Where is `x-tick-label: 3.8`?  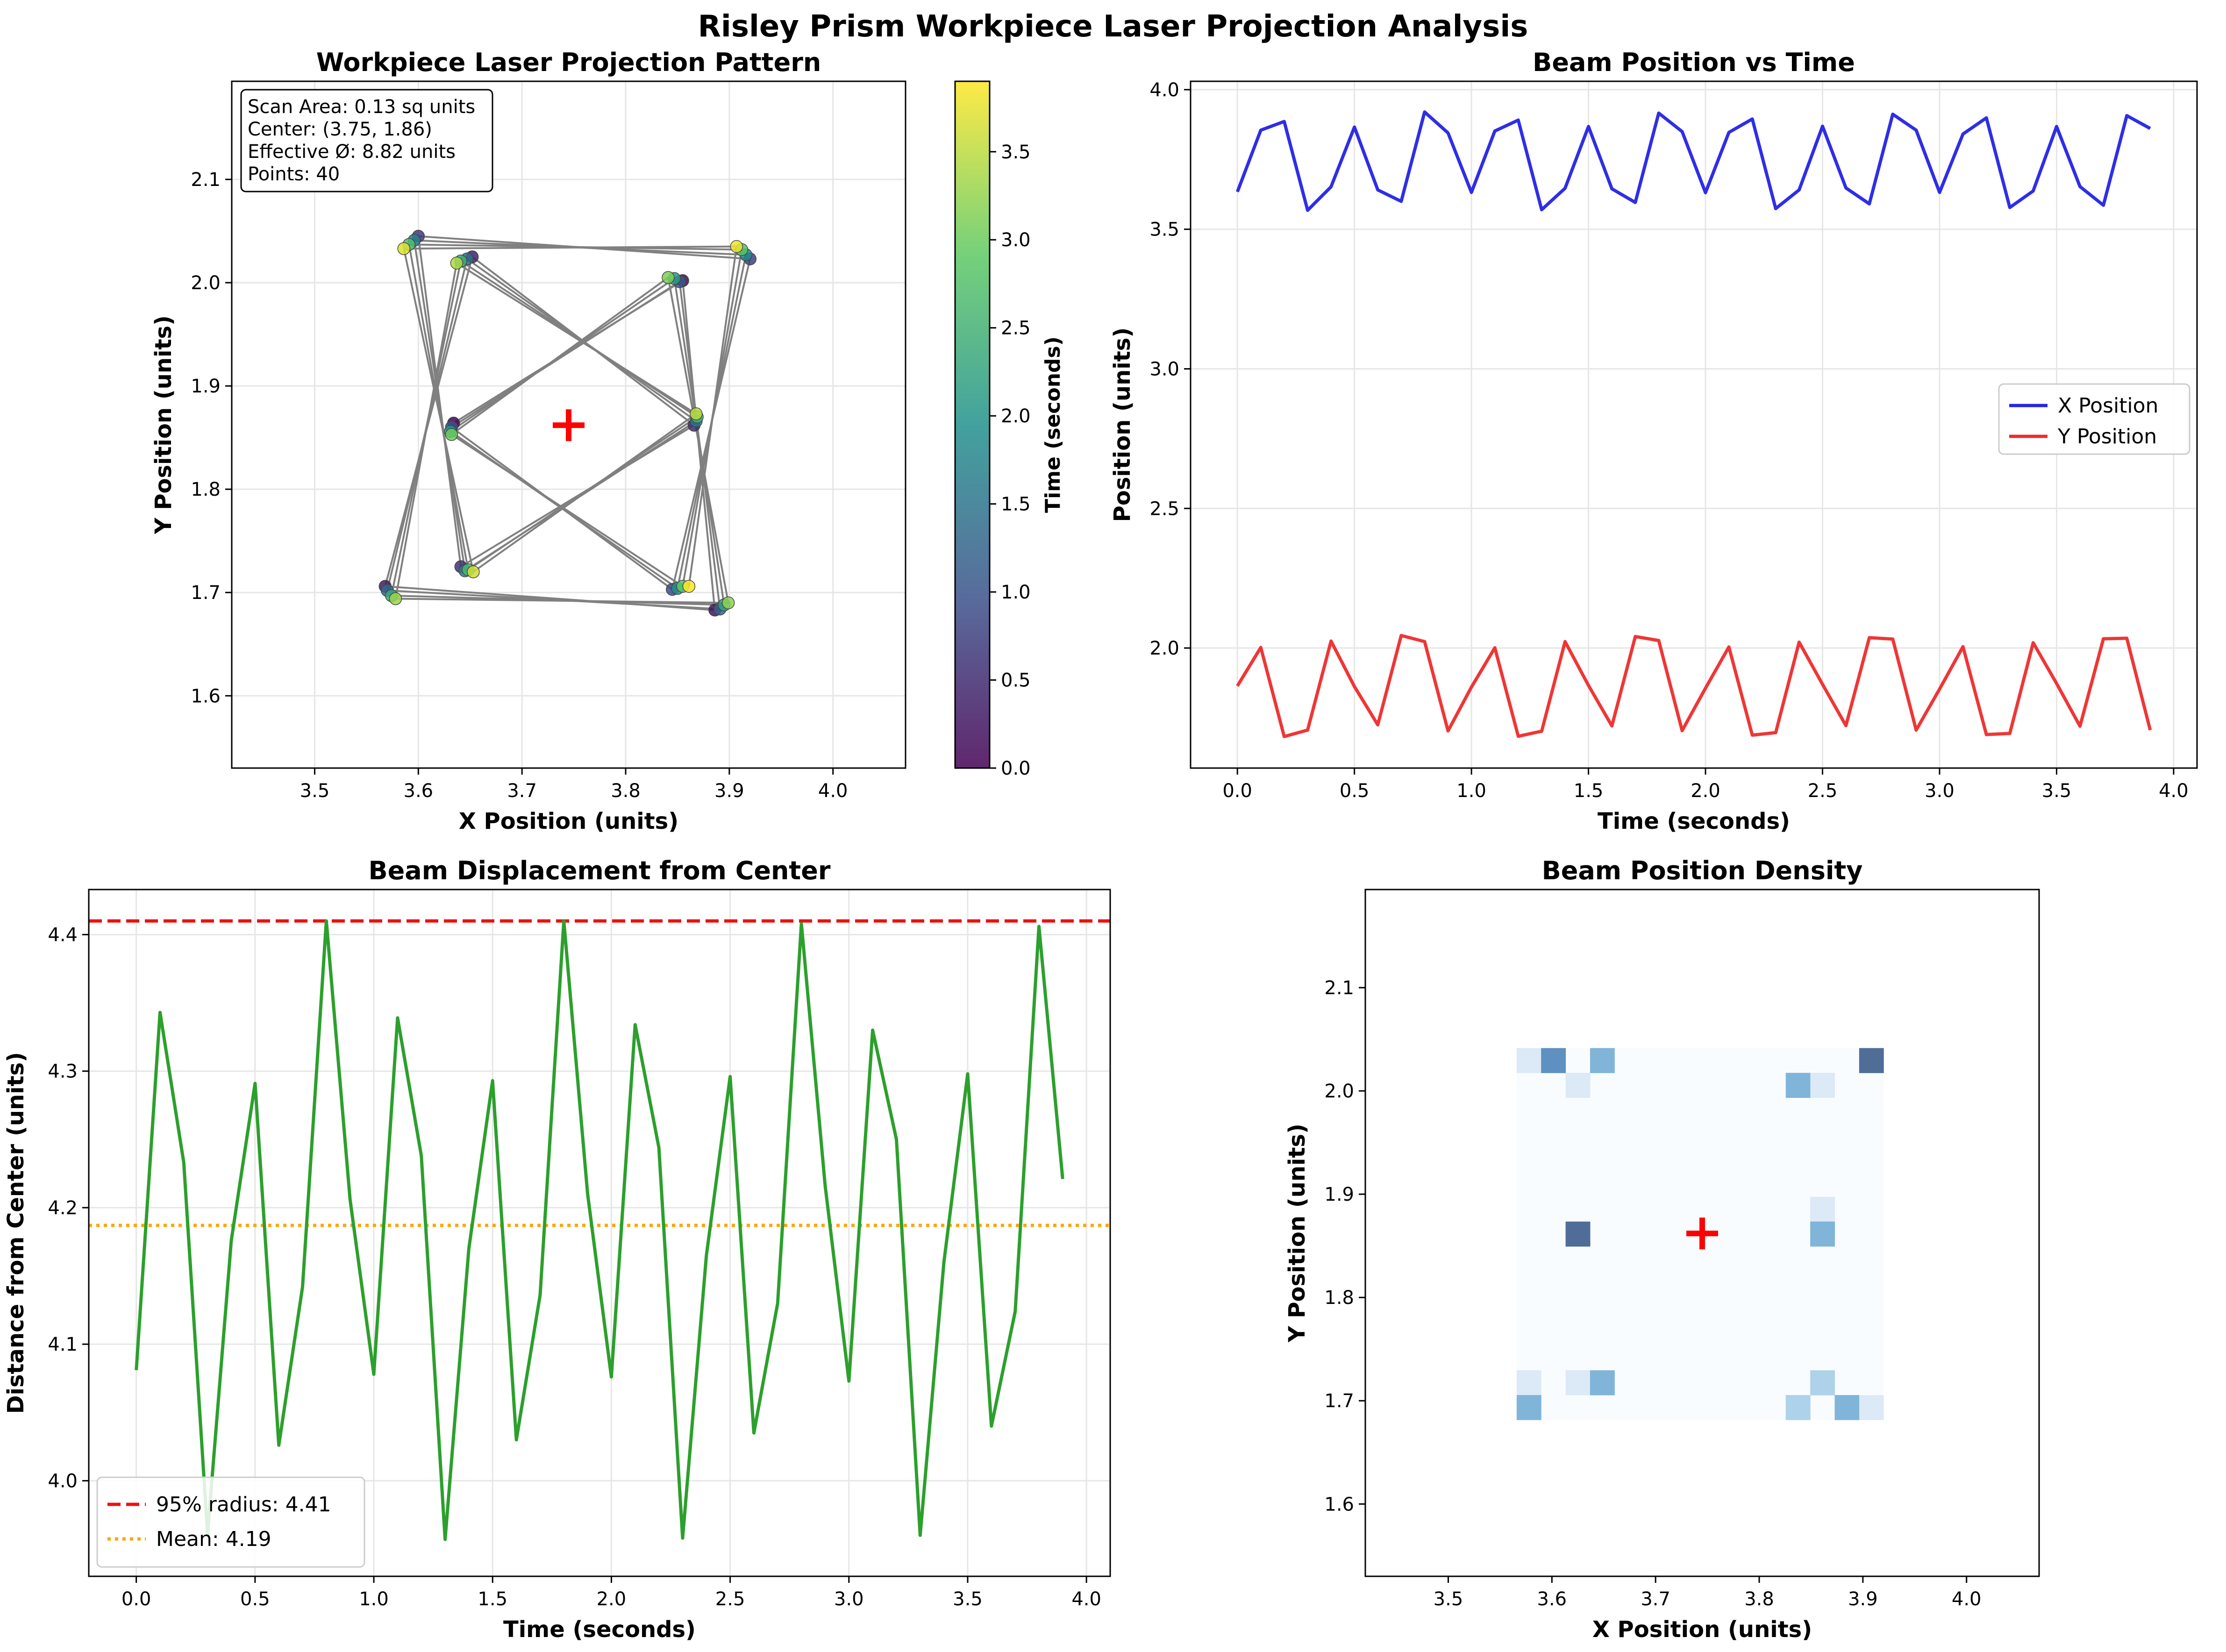
x-tick-label: 3.8 is located at coordinates (1759, 1599).